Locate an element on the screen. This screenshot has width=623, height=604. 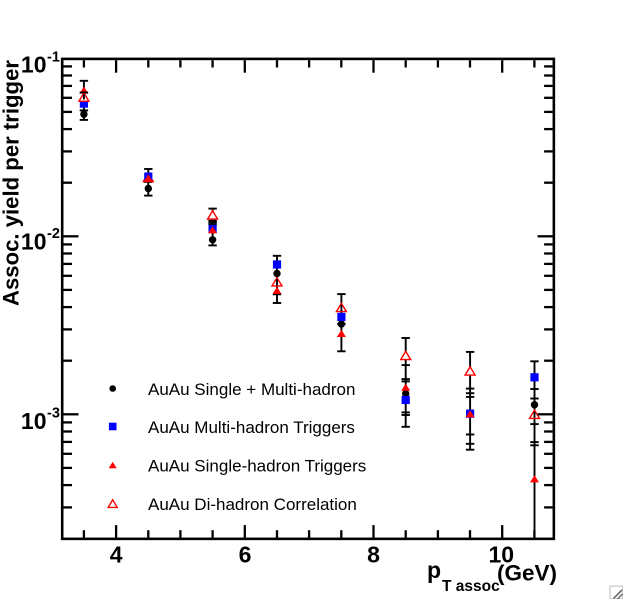
svg-text: T assoc is located at coordinates (471, 586).